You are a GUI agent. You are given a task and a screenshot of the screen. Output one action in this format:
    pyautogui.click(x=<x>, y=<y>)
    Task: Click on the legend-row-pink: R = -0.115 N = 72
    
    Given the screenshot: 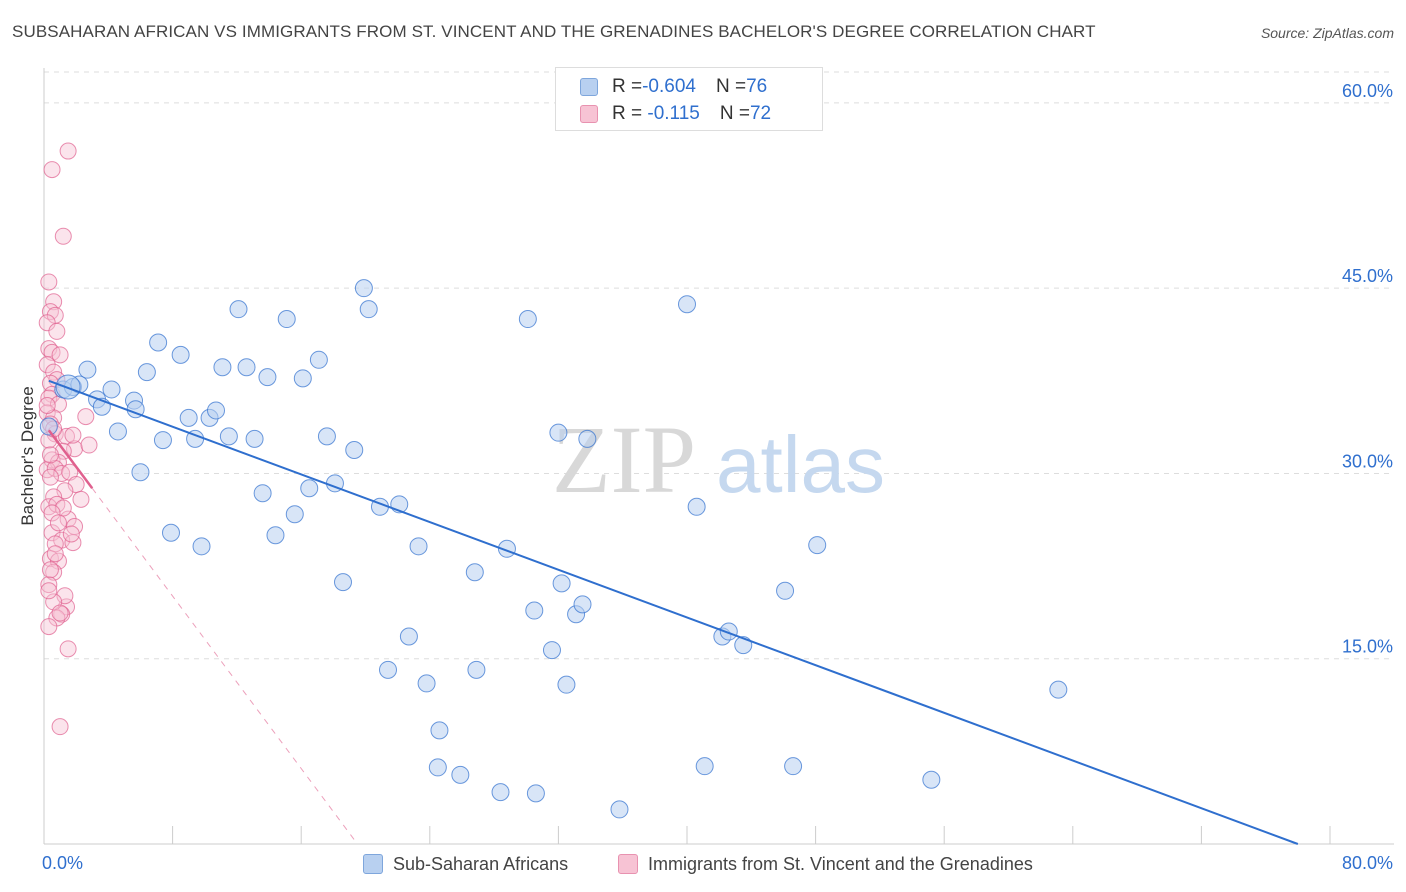 What is the action you would take?
    pyautogui.click(x=663, y=114)
    